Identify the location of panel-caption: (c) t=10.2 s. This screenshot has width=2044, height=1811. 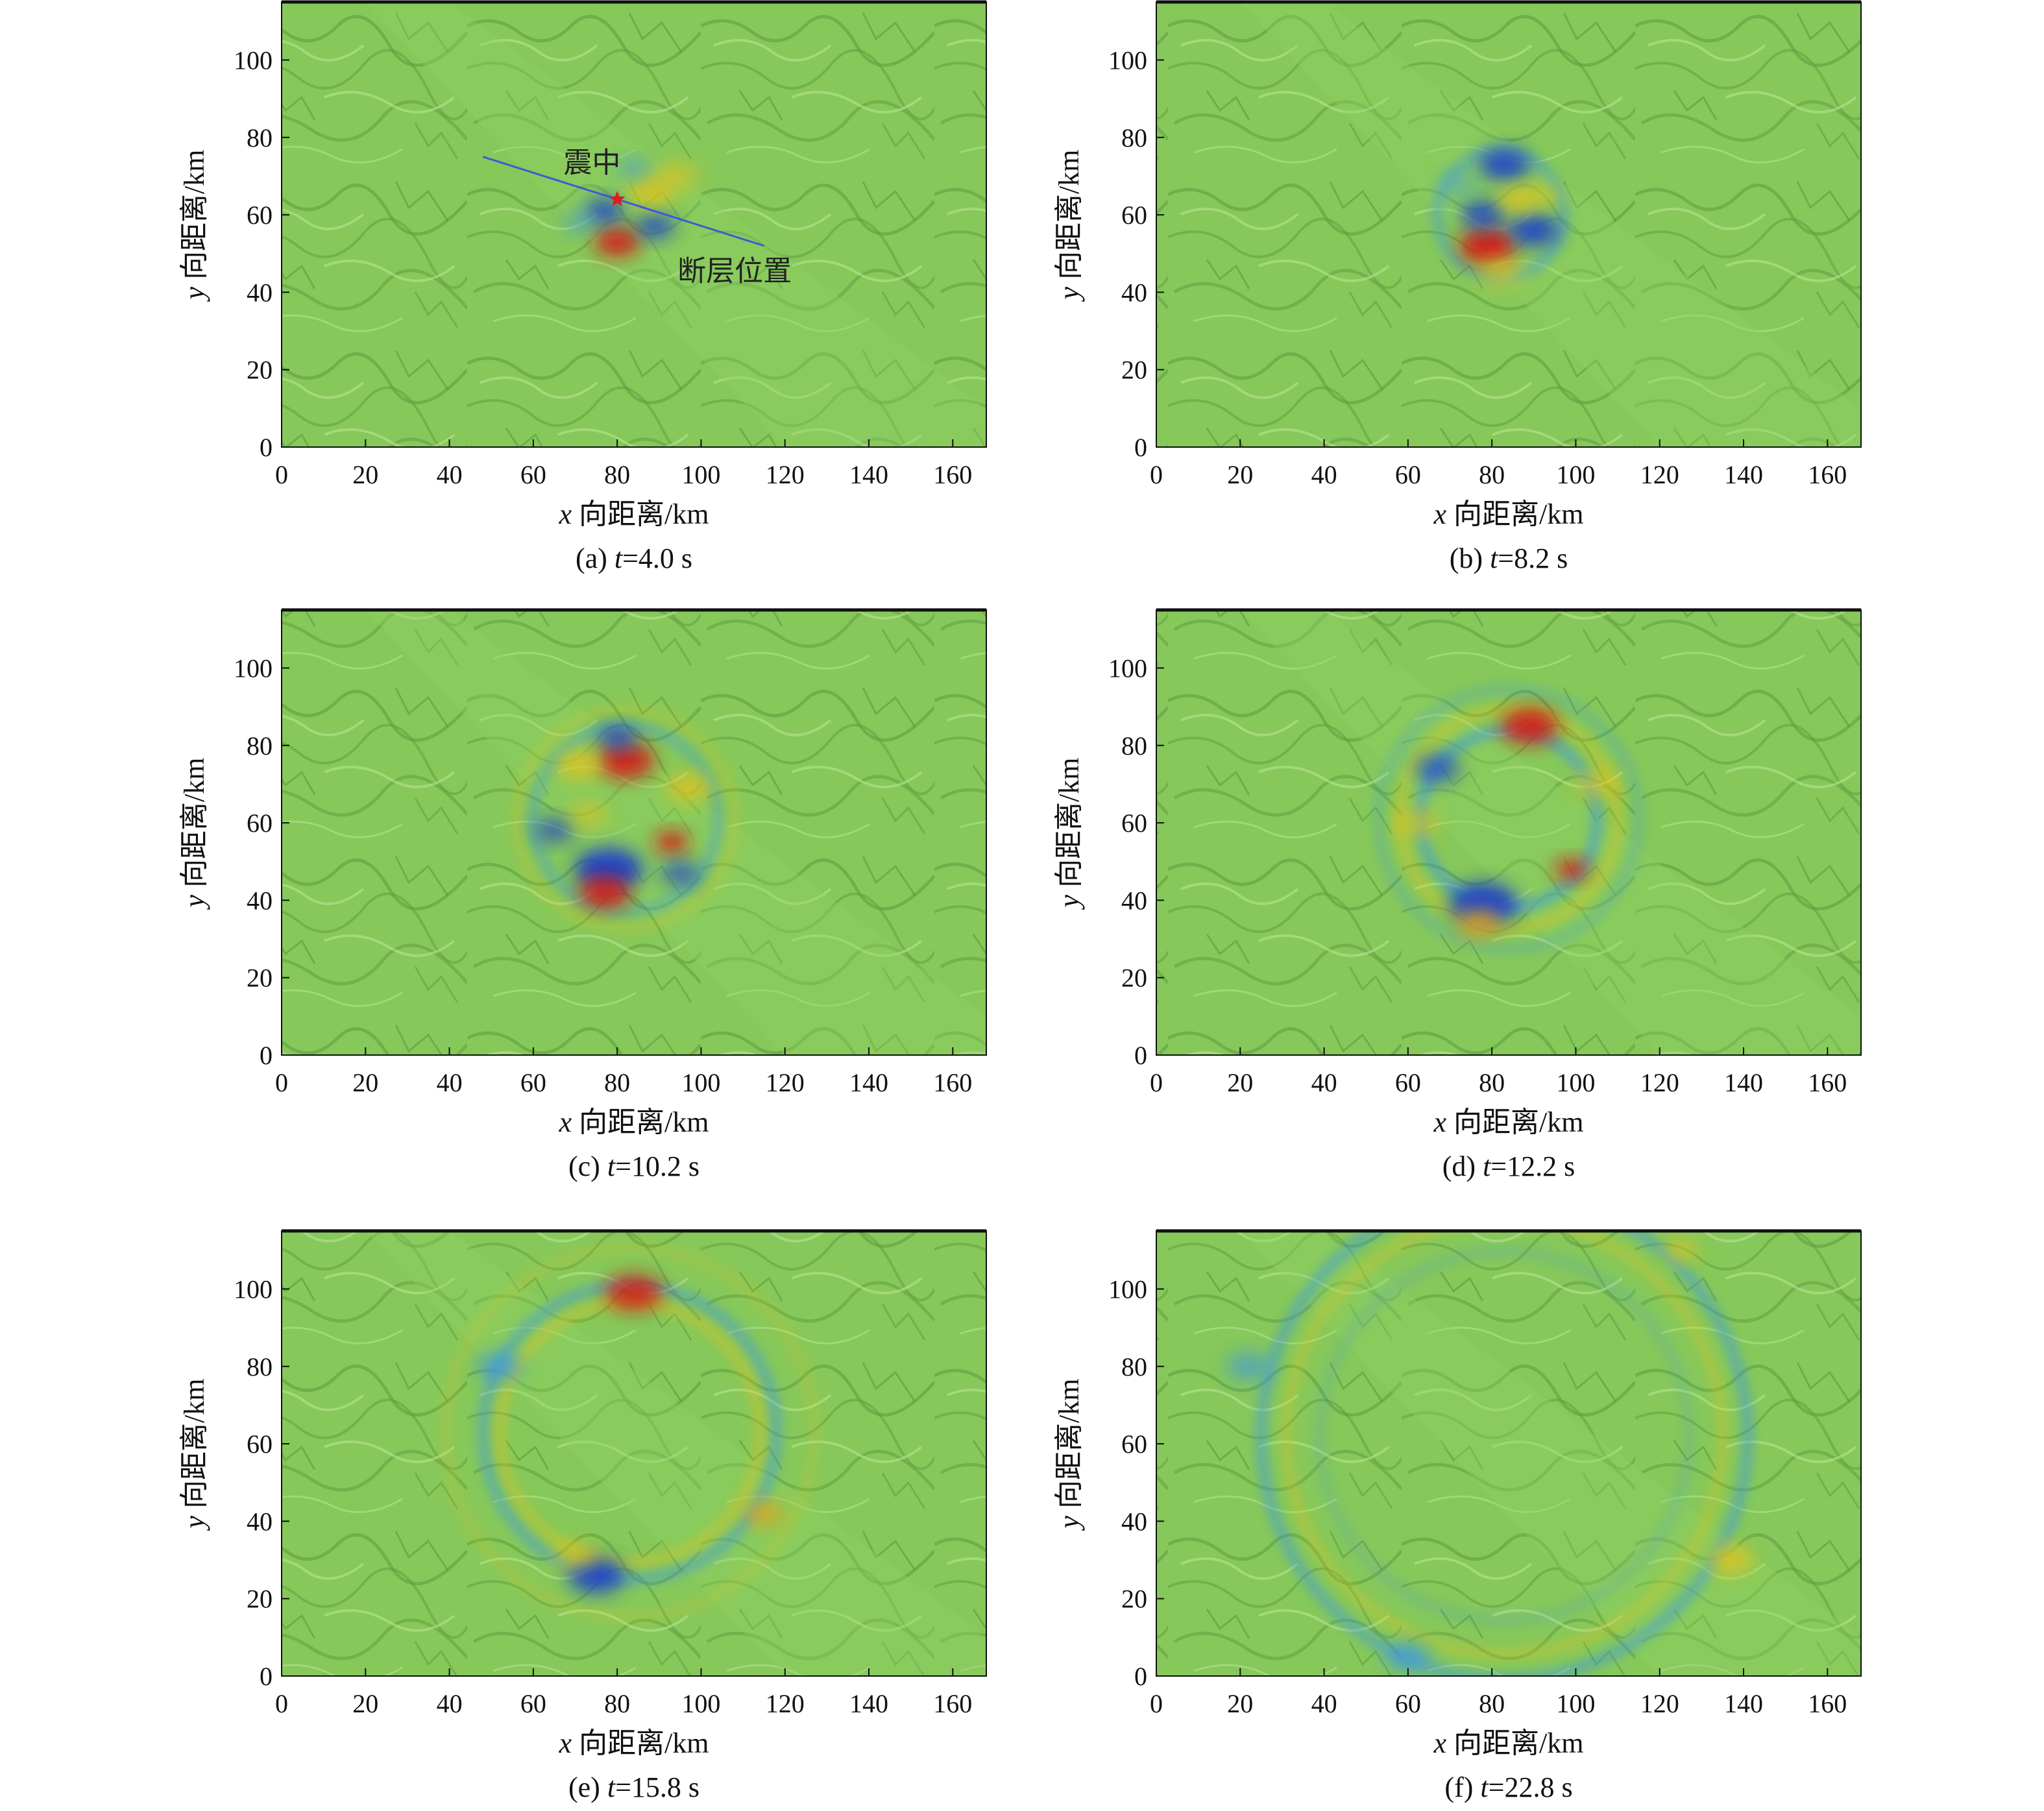
(634, 1166).